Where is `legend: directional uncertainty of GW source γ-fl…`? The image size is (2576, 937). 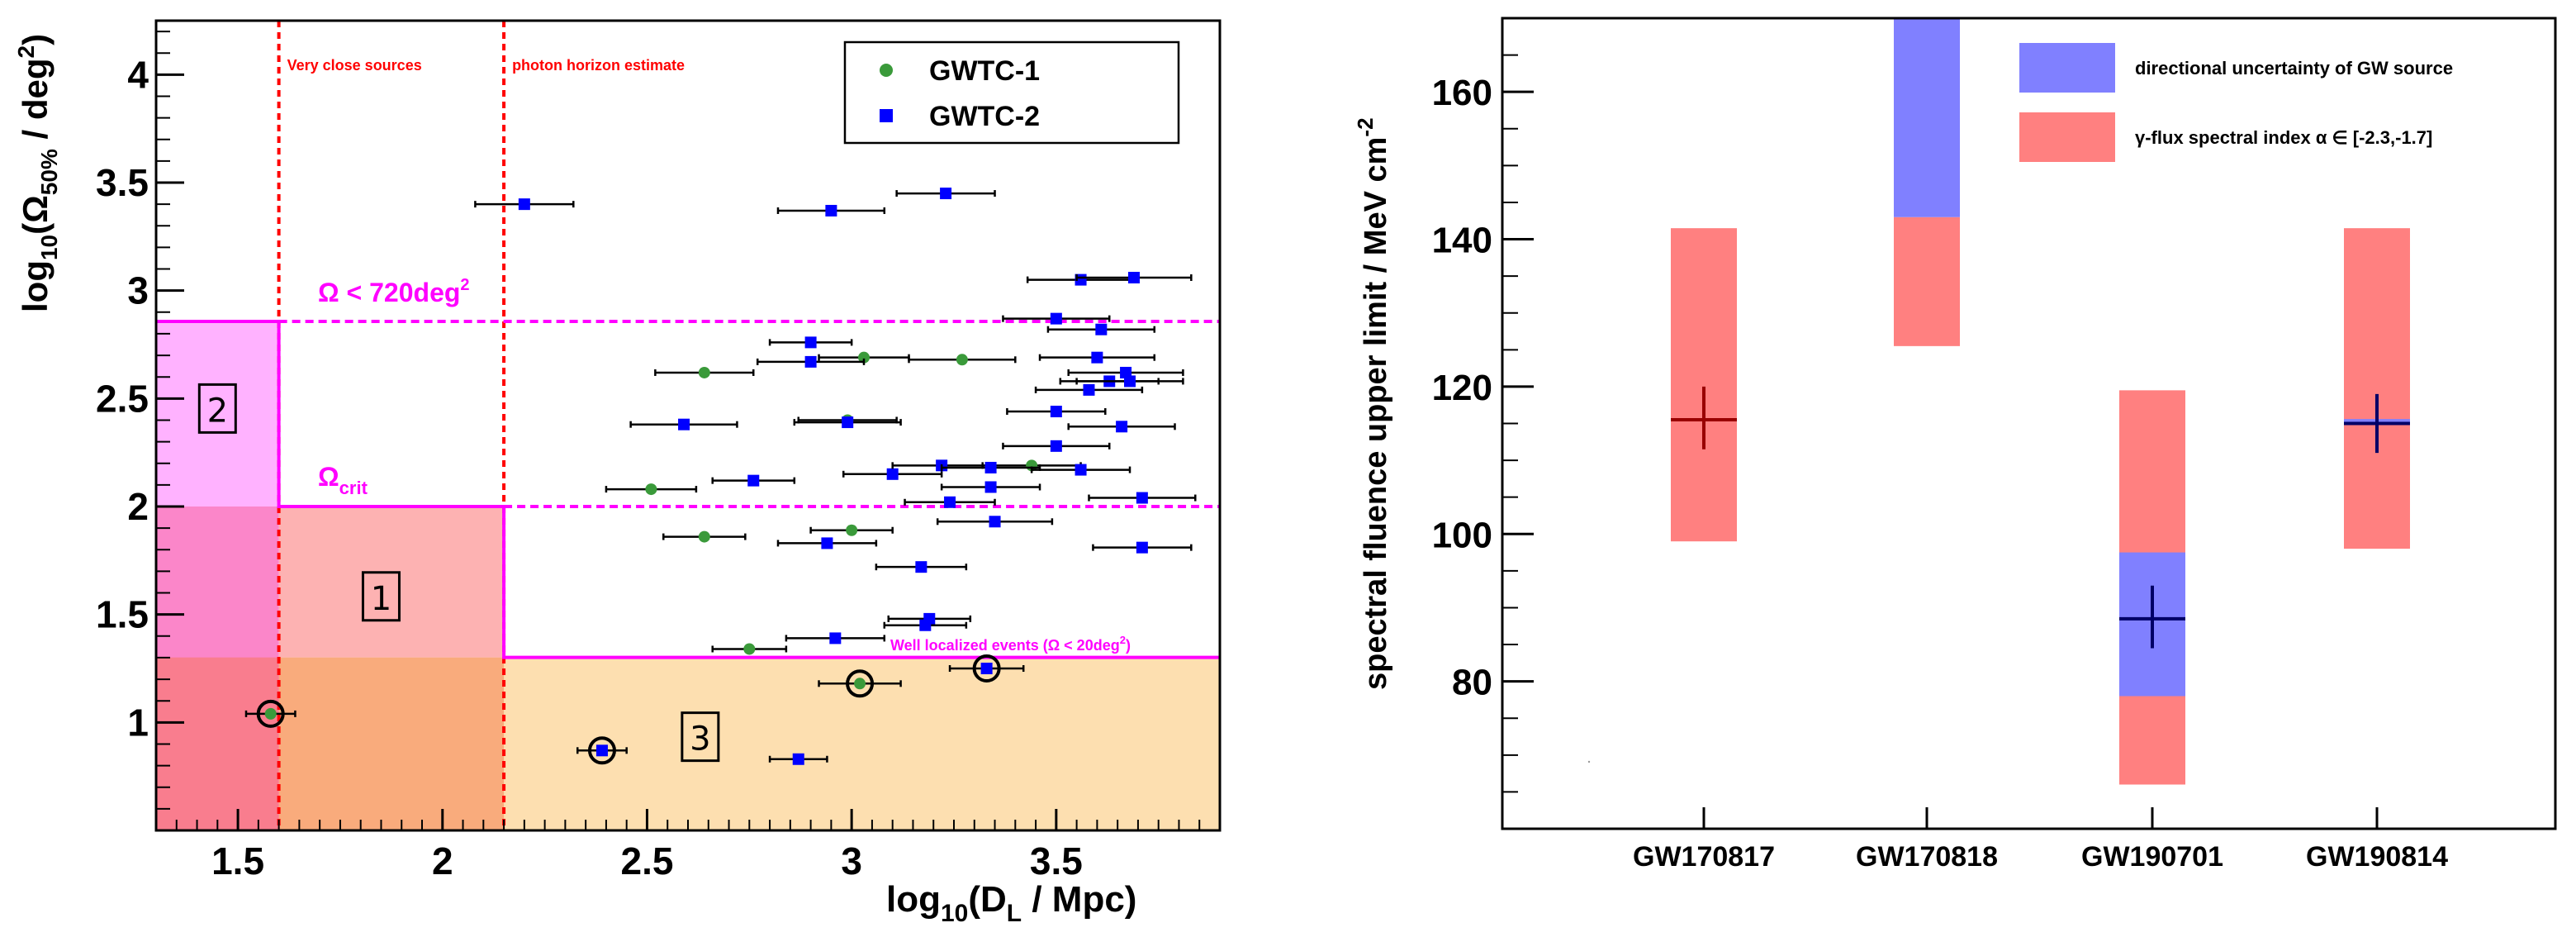
legend: directional uncertainty of GW source γ-fl… is located at coordinates (2236, 103).